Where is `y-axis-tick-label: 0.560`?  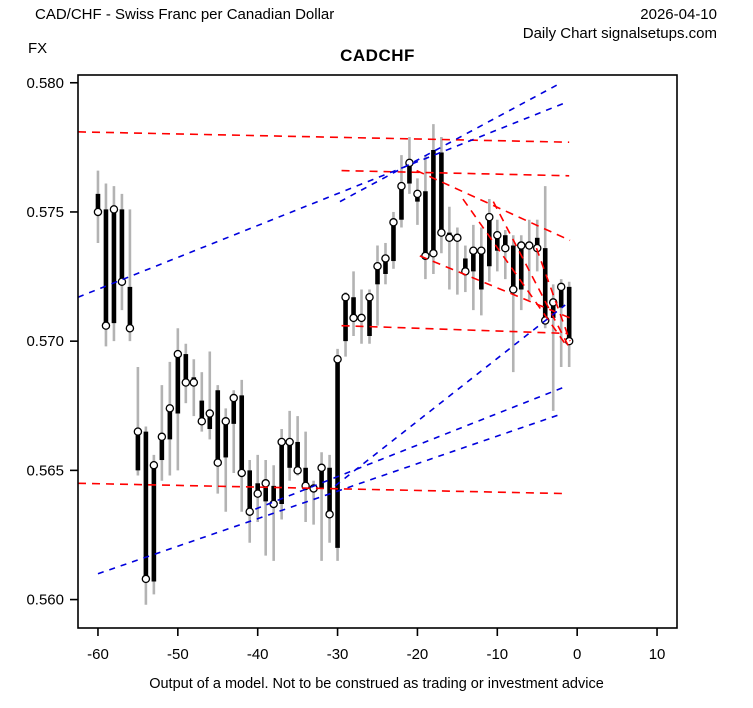 y-axis-tick-label: 0.560 is located at coordinates (45, 600).